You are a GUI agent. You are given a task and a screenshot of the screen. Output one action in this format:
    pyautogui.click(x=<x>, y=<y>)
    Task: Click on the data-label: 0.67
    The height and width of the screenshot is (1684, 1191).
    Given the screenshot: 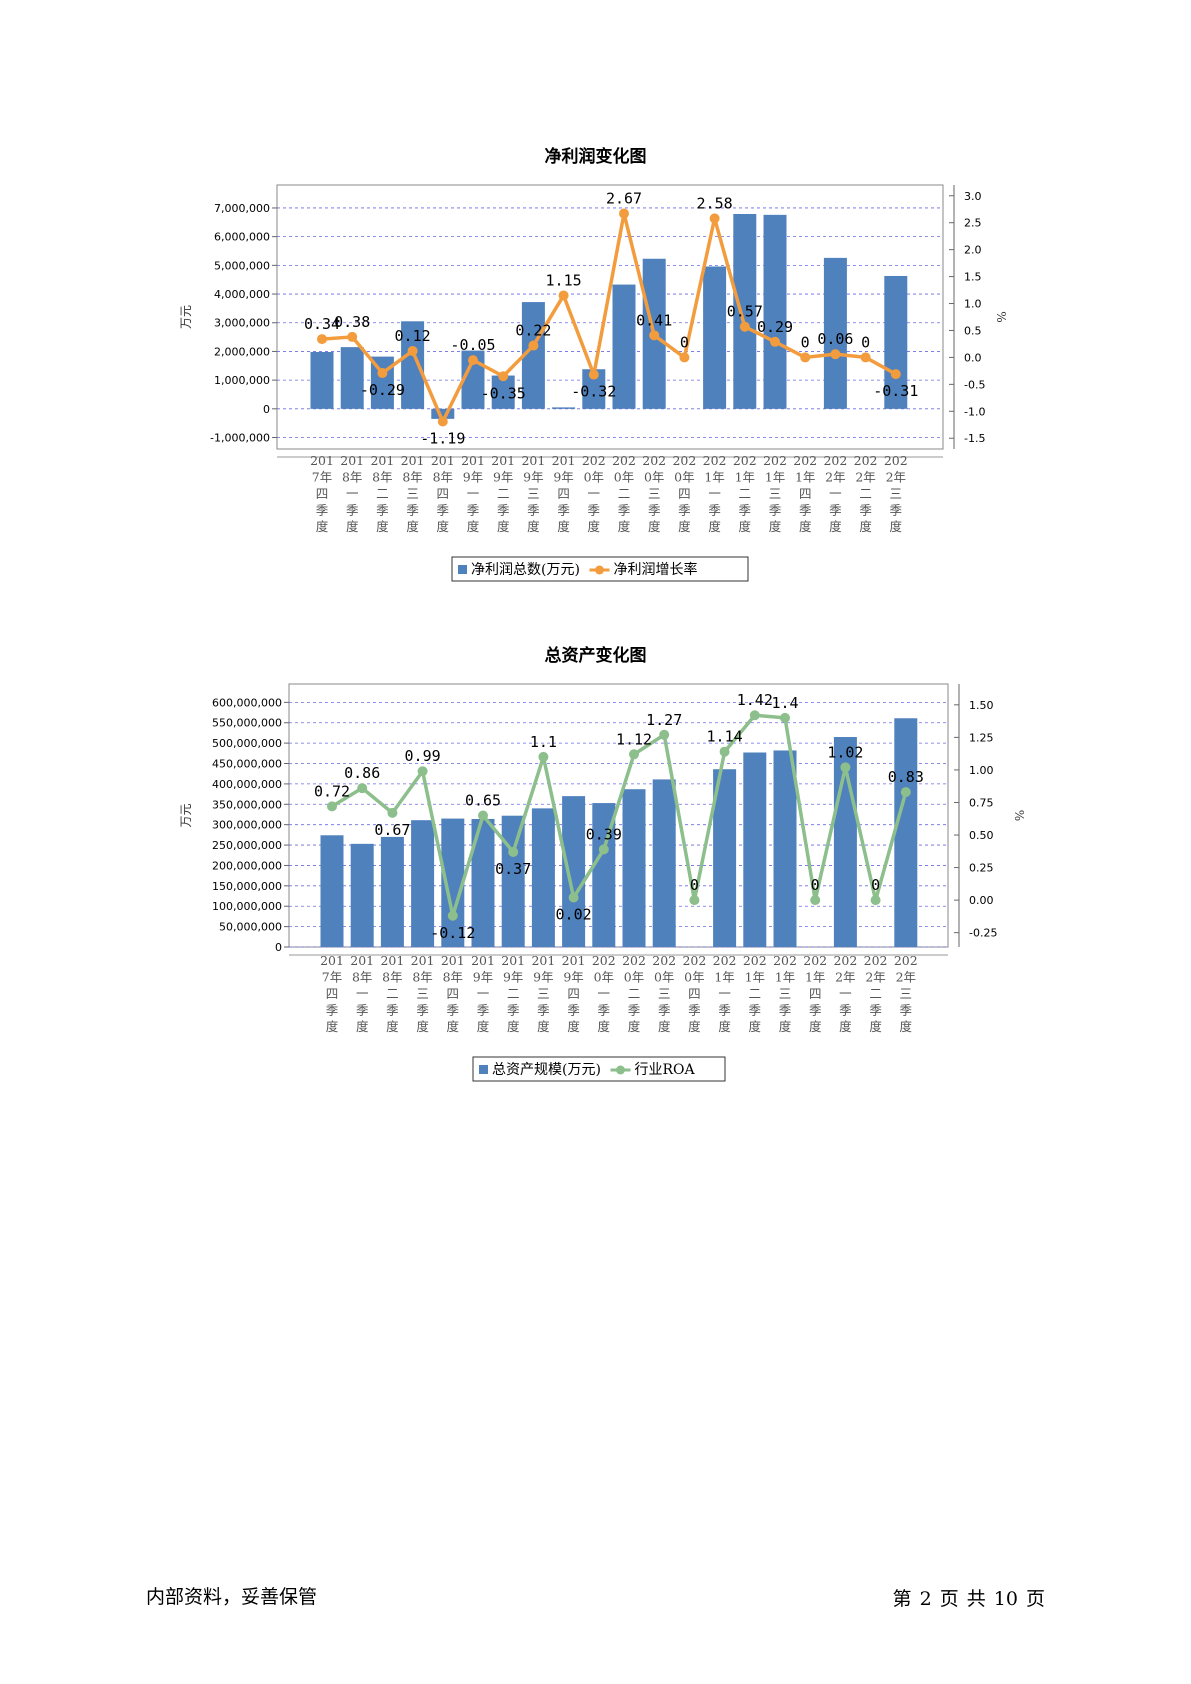 What is the action you would take?
    pyautogui.click(x=392, y=830)
    